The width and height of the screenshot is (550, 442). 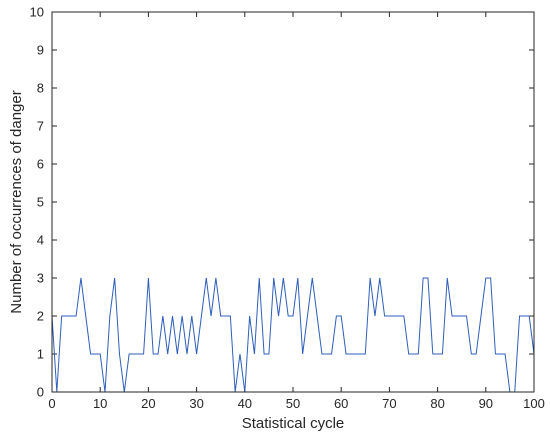 I want to click on x-tick-label: 40, so click(x=245, y=403).